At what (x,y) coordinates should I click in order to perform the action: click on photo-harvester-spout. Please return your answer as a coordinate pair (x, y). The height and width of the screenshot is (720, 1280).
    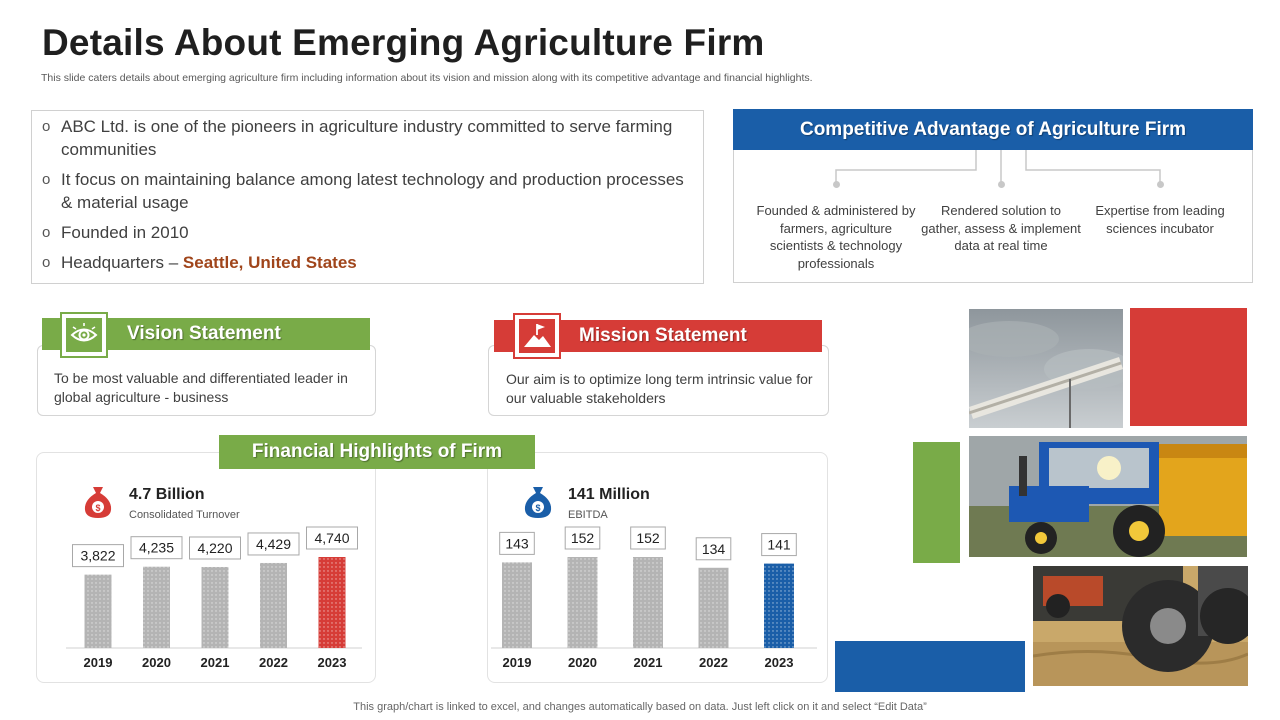
    Looking at the image, I should click on (1046, 368).